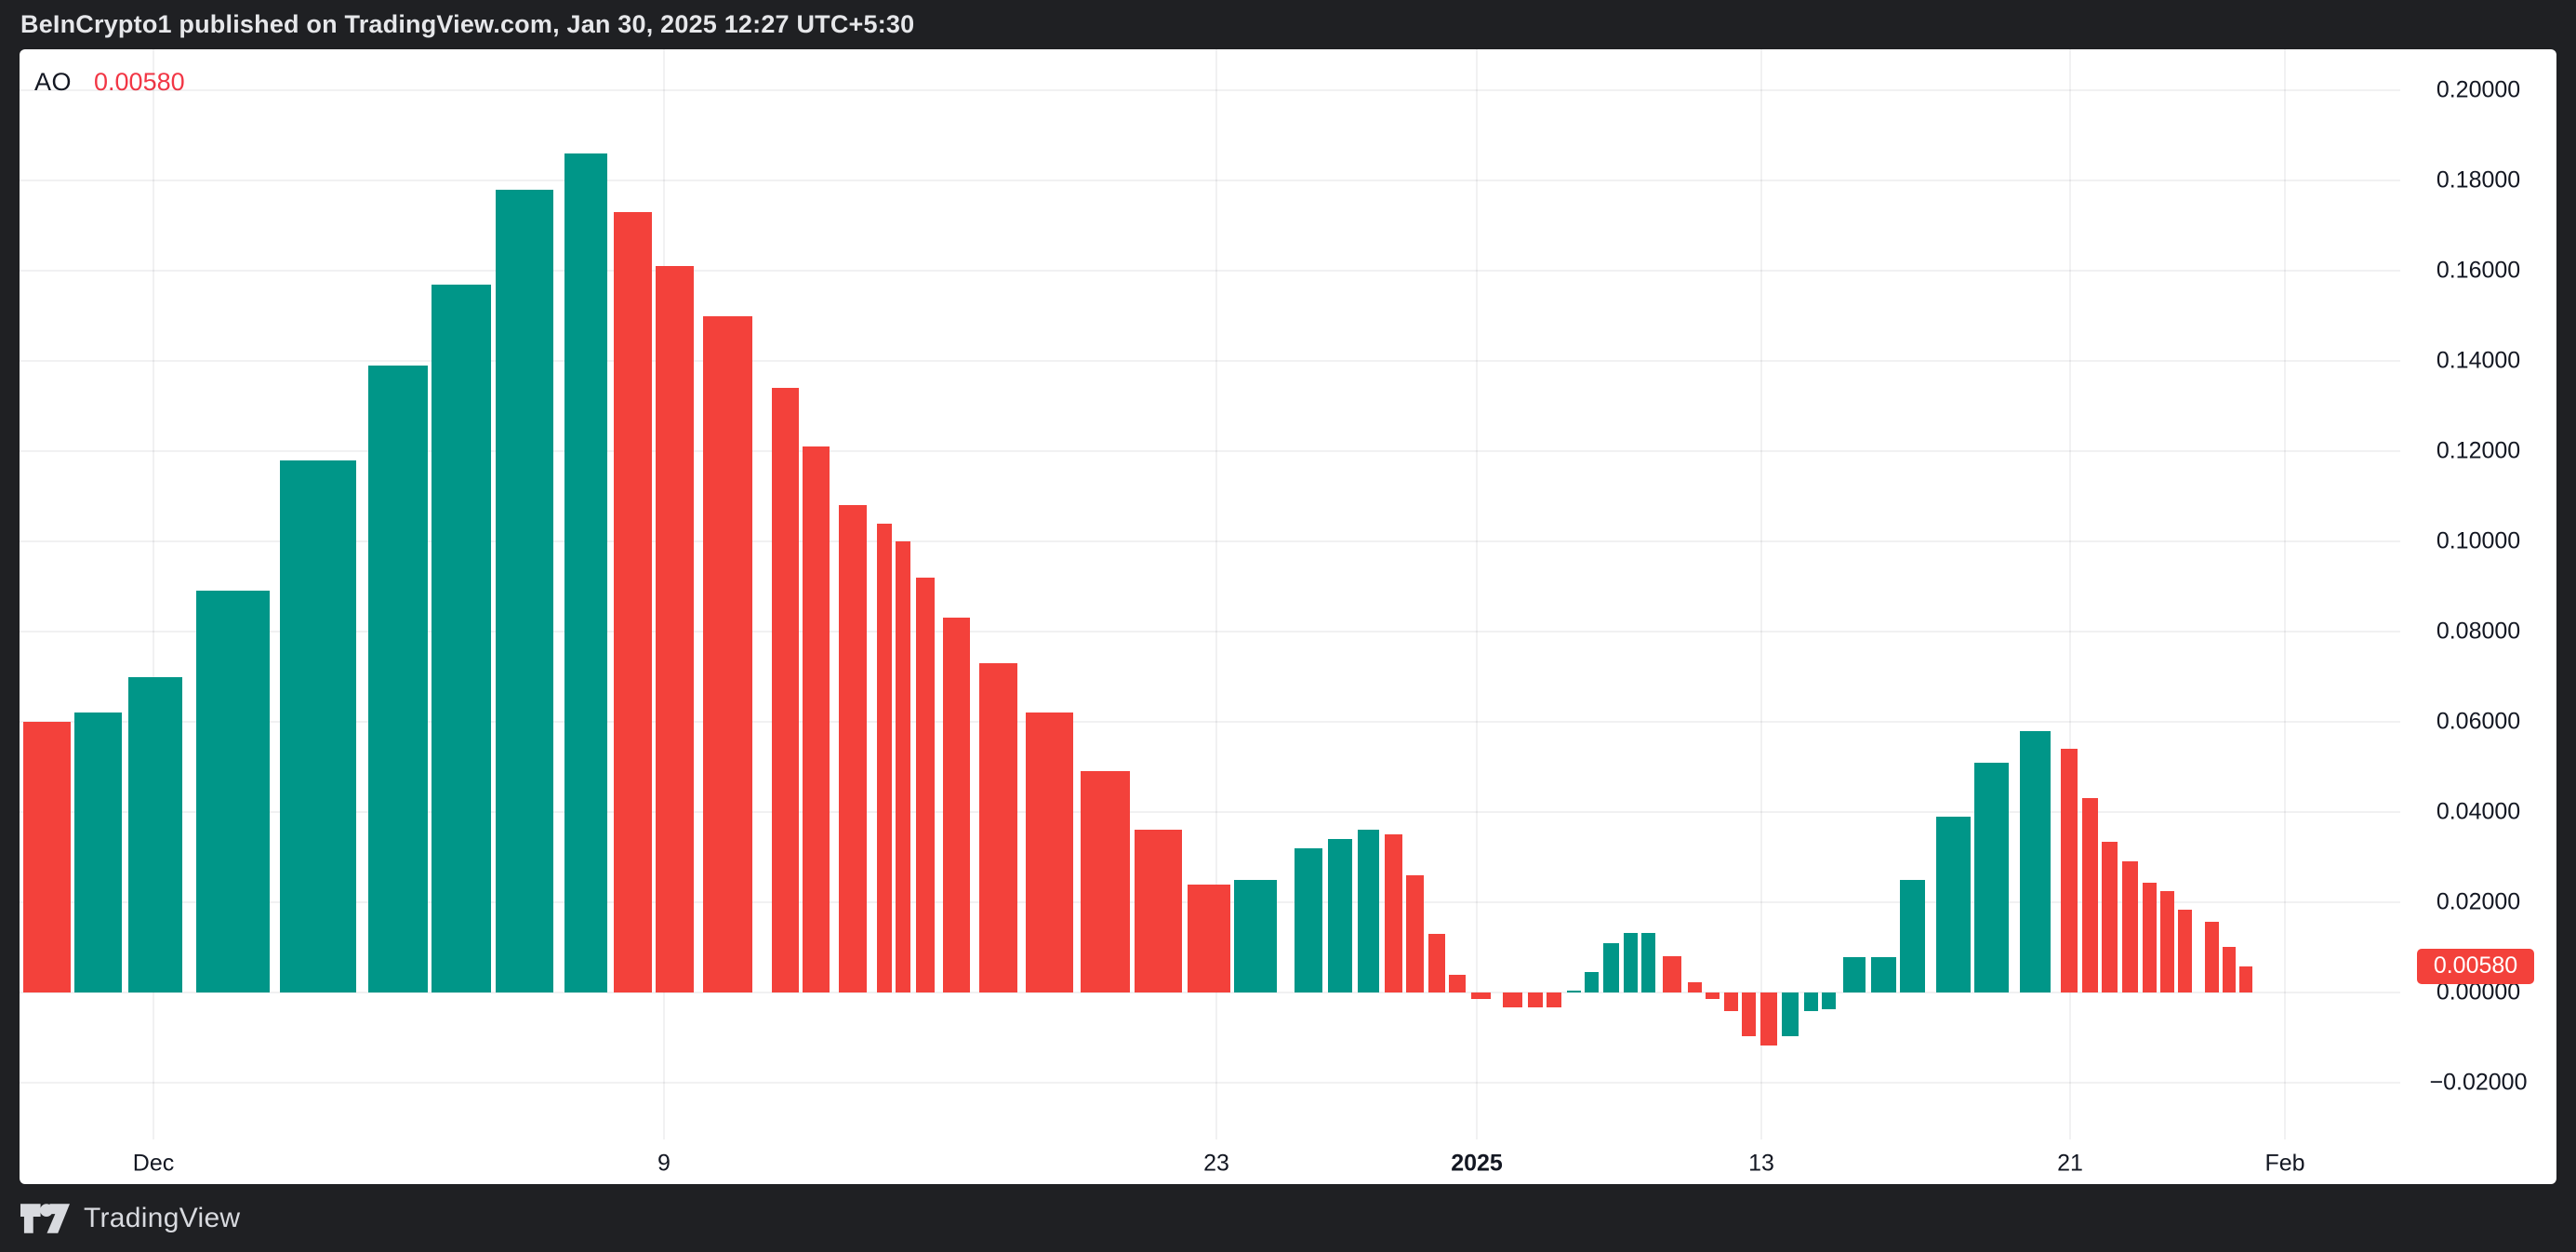 The width and height of the screenshot is (2576, 1252). Describe the element at coordinates (45, 1218) in the screenshot. I see `tradingview-logo-icon` at that location.